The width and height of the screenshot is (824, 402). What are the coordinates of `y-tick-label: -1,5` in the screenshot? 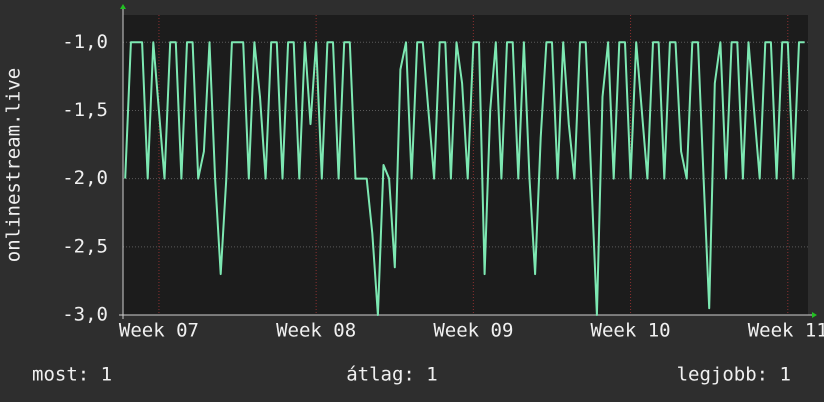 It's located at (85, 110).